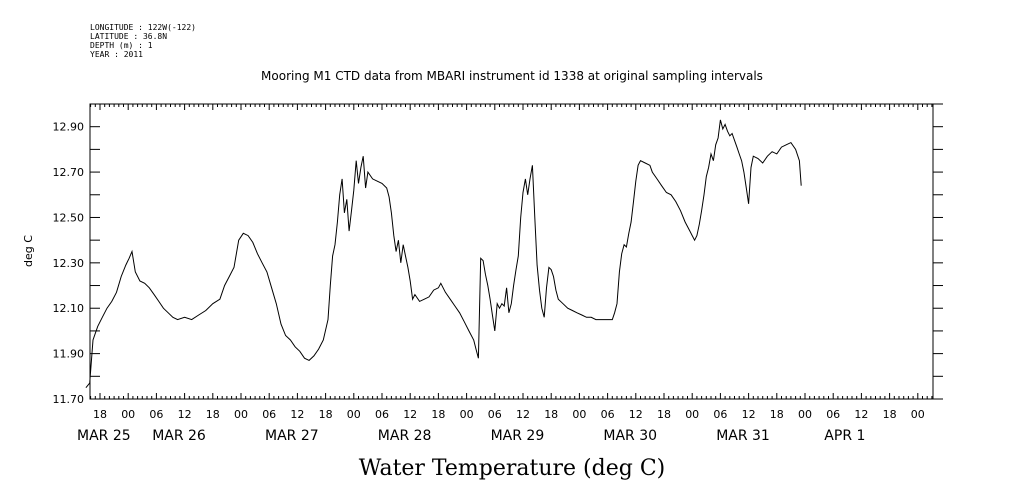 This screenshot has width=1009, height=504. I want to click on date-label: MAR 30, so click(630, 436).